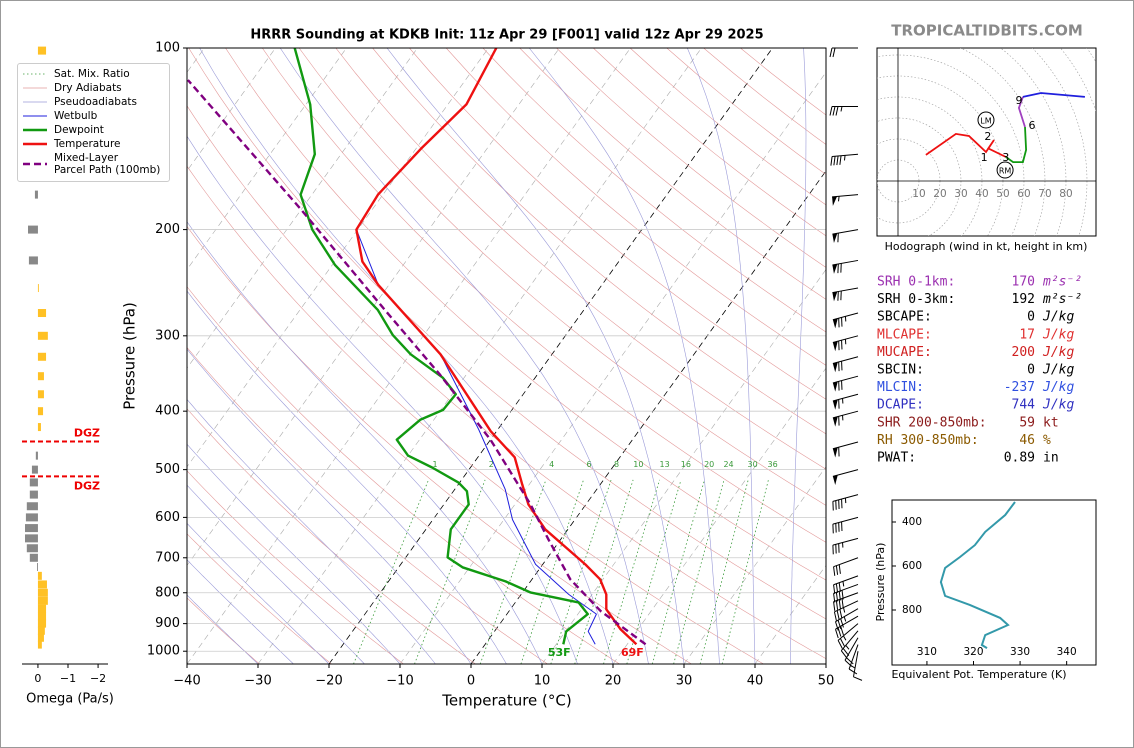 This screenshot has height=748, width=1134. What do you see at coordinates (95, 102) in the screenshot?
I see `legend-entry: Pseudoadiabats` at bounding box center [95, 102].